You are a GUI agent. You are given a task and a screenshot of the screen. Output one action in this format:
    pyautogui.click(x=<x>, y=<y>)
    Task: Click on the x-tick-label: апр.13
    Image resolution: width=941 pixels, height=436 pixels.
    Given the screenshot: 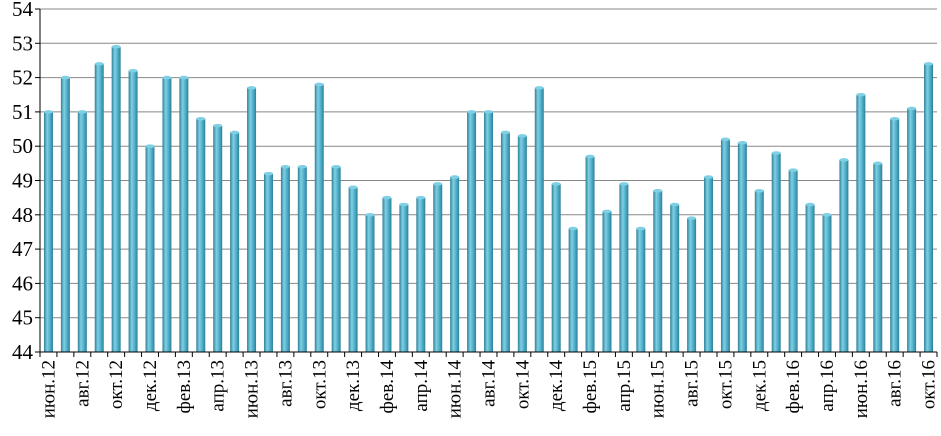 What is the action you would take?
    pyautogui.click(x=218, y=386)
    